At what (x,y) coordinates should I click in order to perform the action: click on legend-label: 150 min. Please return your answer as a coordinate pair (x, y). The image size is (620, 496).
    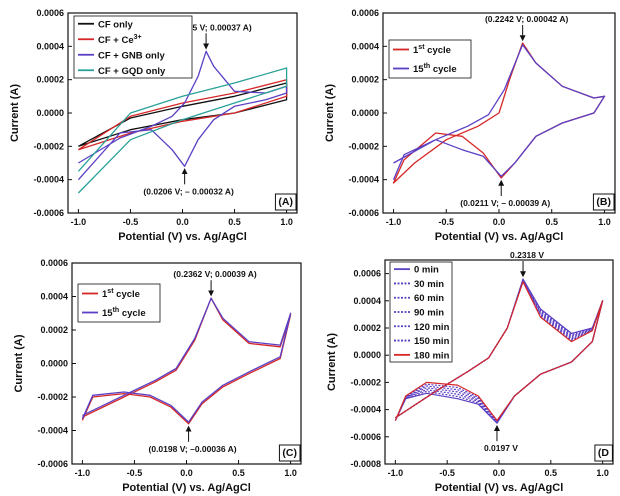
    Looking at the image, I should click on (432, 341).